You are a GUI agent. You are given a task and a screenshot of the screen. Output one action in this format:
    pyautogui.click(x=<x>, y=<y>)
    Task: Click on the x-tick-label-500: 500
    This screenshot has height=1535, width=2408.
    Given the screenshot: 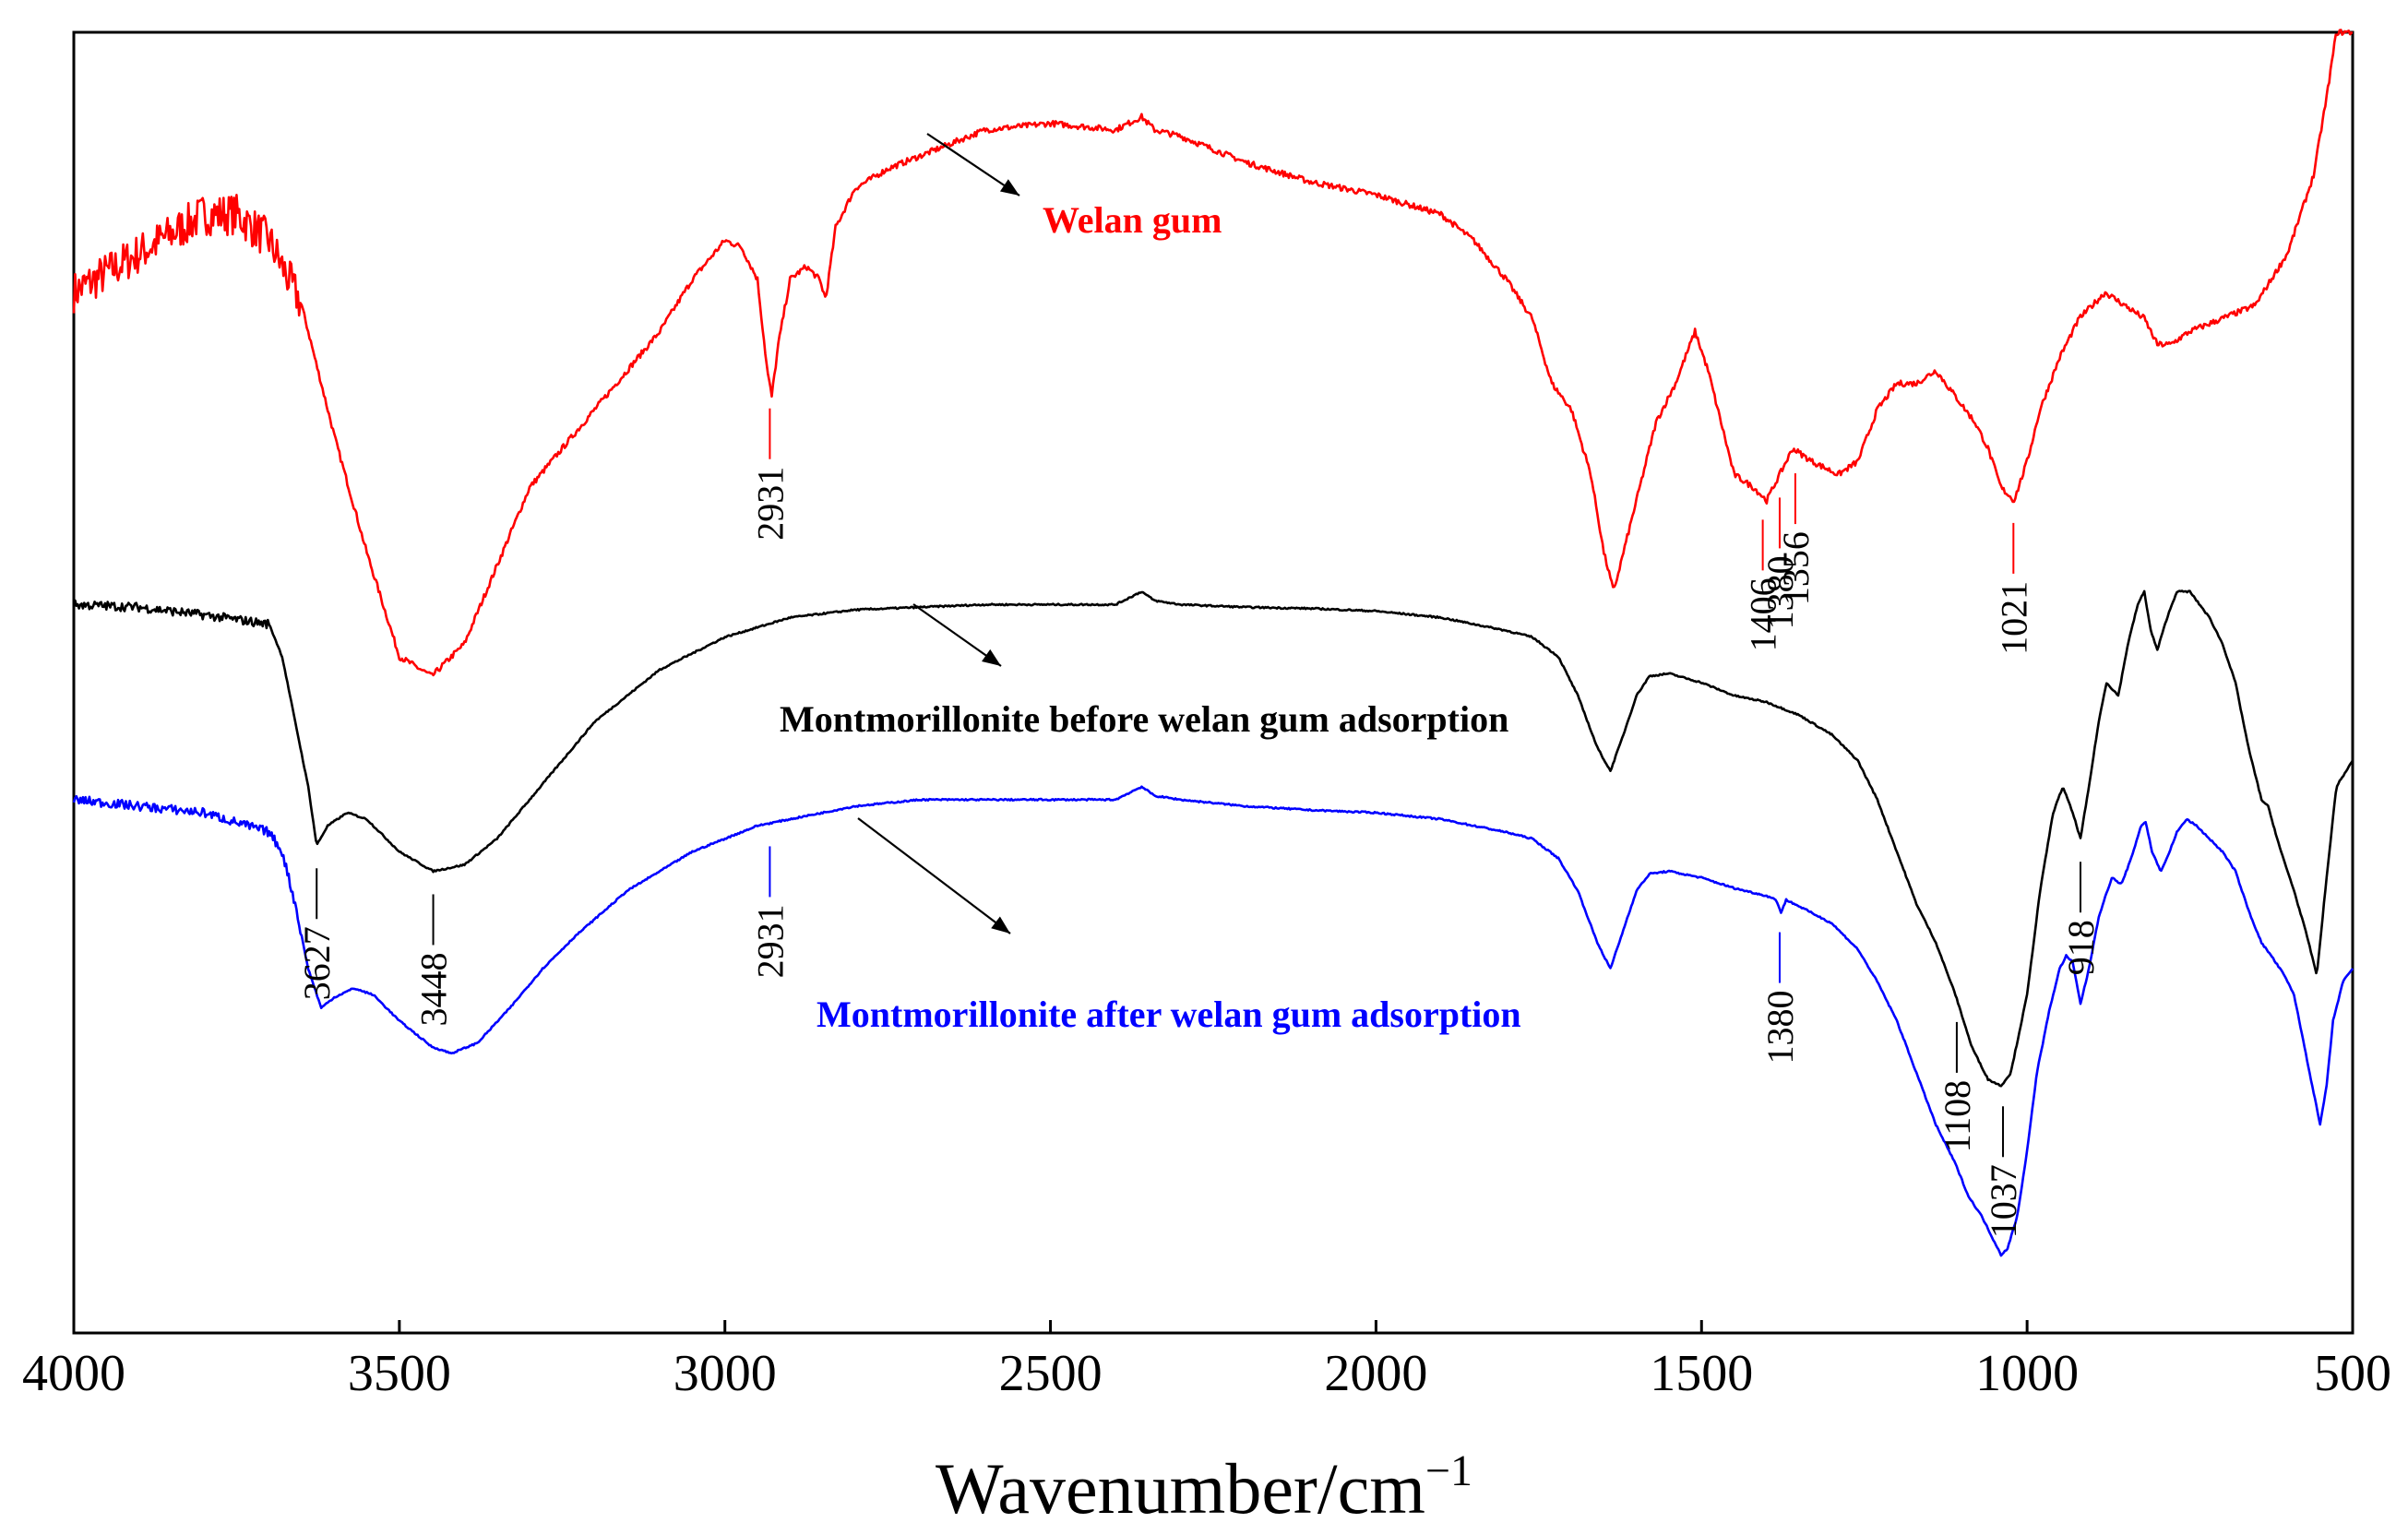 What is the action you would take?
    pyautogui.click(x=2352, y=1373)
    